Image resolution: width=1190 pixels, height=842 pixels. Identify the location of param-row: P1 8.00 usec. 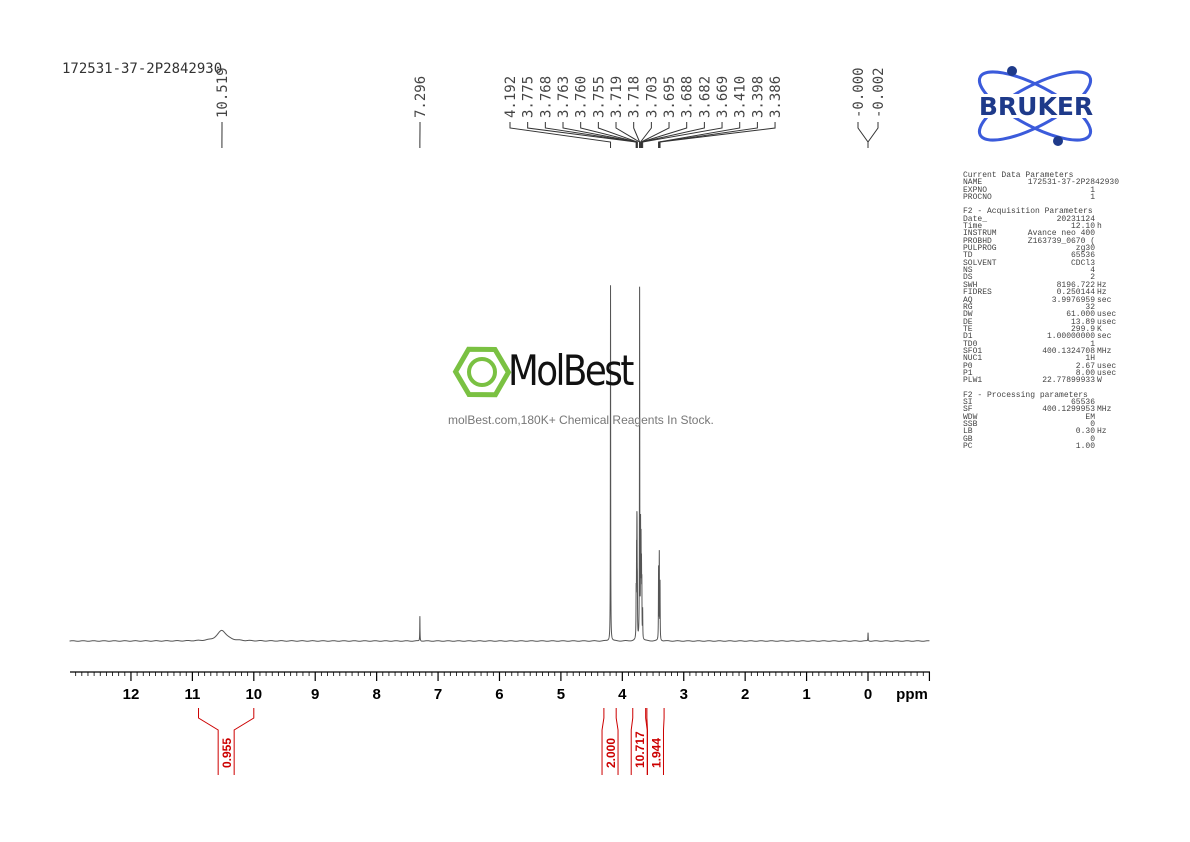
(1043, 373).